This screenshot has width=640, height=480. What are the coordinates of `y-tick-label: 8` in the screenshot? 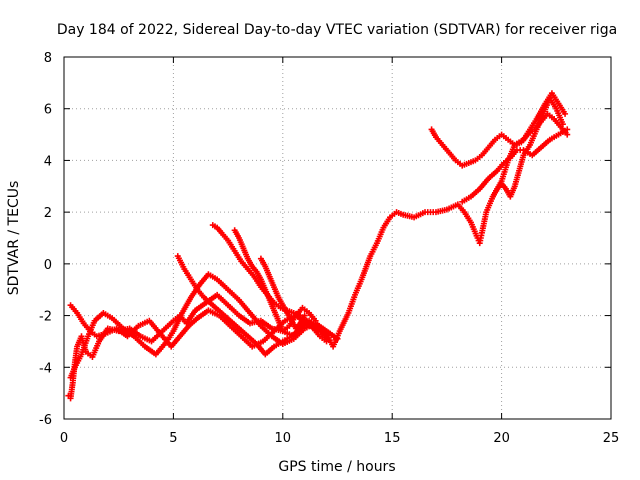 It's located at (48, 58).